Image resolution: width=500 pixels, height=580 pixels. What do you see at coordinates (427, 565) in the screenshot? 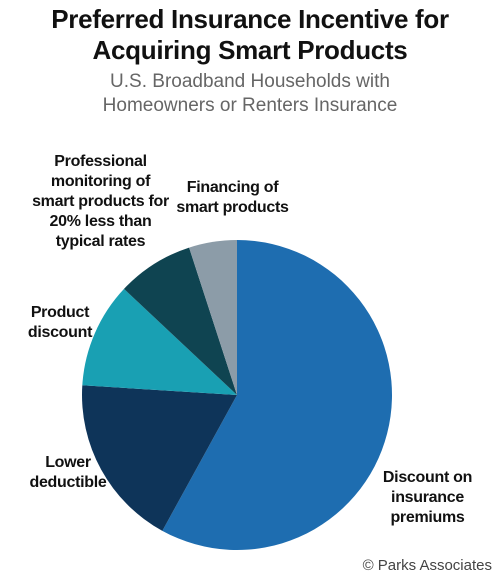
I see `source: © Parks Associates` at bounding box center [427, 565].